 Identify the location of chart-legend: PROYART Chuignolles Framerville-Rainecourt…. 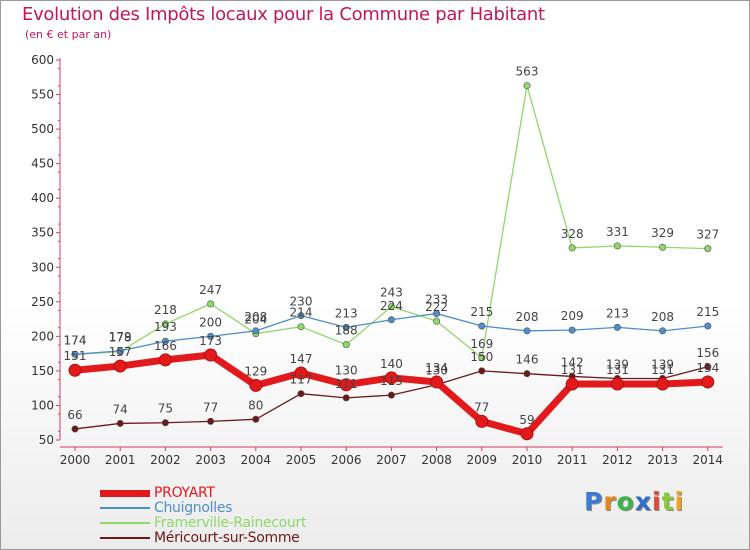
(230, 515).